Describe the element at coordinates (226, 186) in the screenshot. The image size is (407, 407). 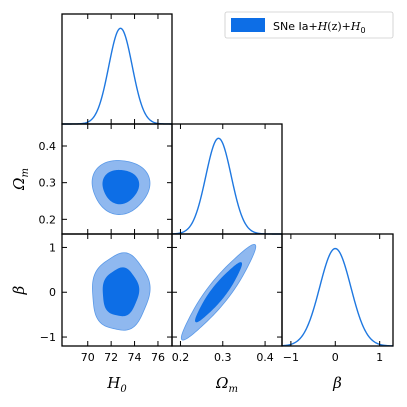
I see `marginal-Omega_m` at that location.